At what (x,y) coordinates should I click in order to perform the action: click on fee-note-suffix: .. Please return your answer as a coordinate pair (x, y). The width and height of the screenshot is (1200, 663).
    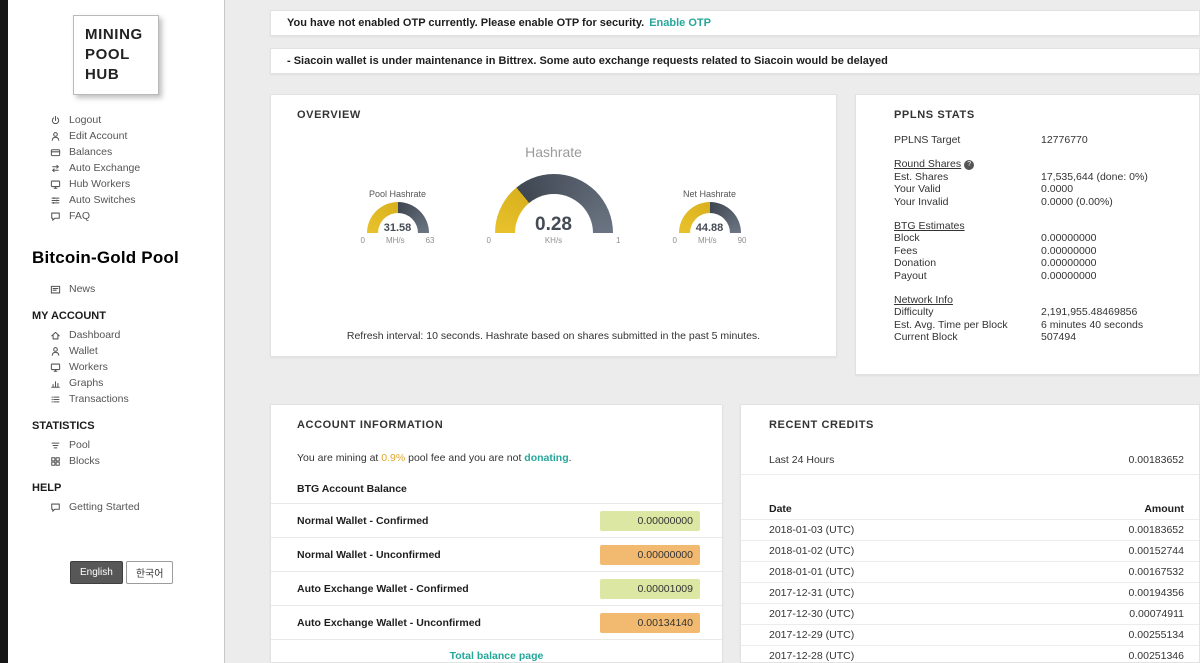
    Looking at the image, I should click on (570, 458).